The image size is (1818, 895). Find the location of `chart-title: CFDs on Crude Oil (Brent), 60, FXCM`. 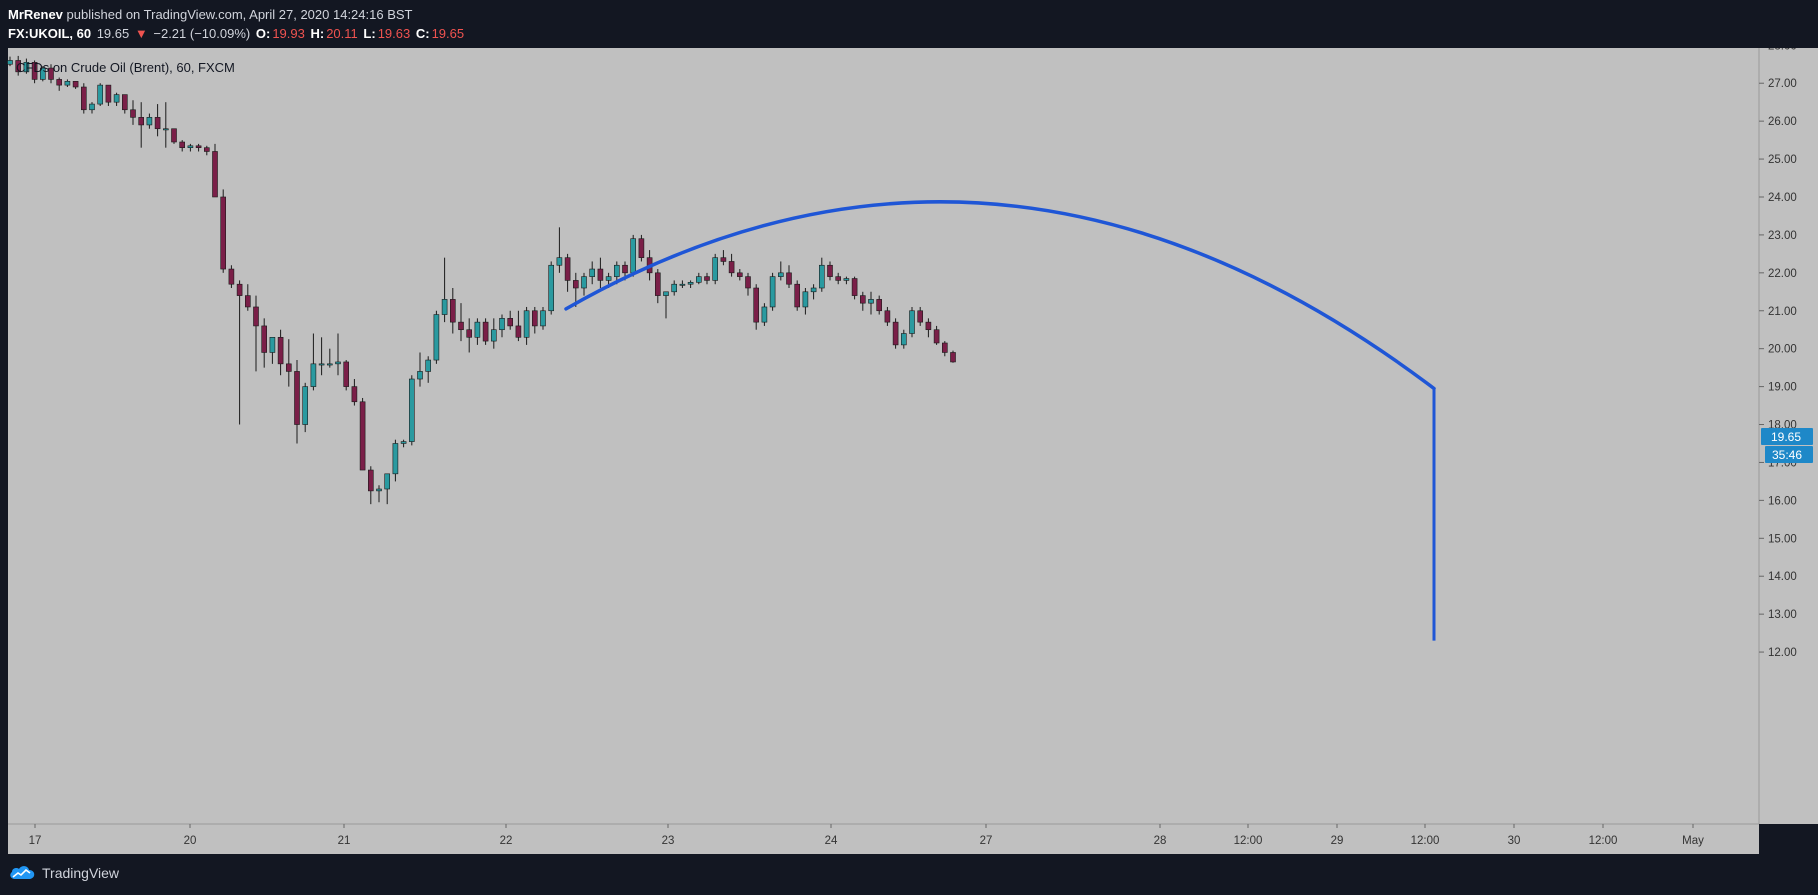

chart-title: CFDs on Crude Oil (Brent), 60, FXCM is located at coordinates (125, 67).